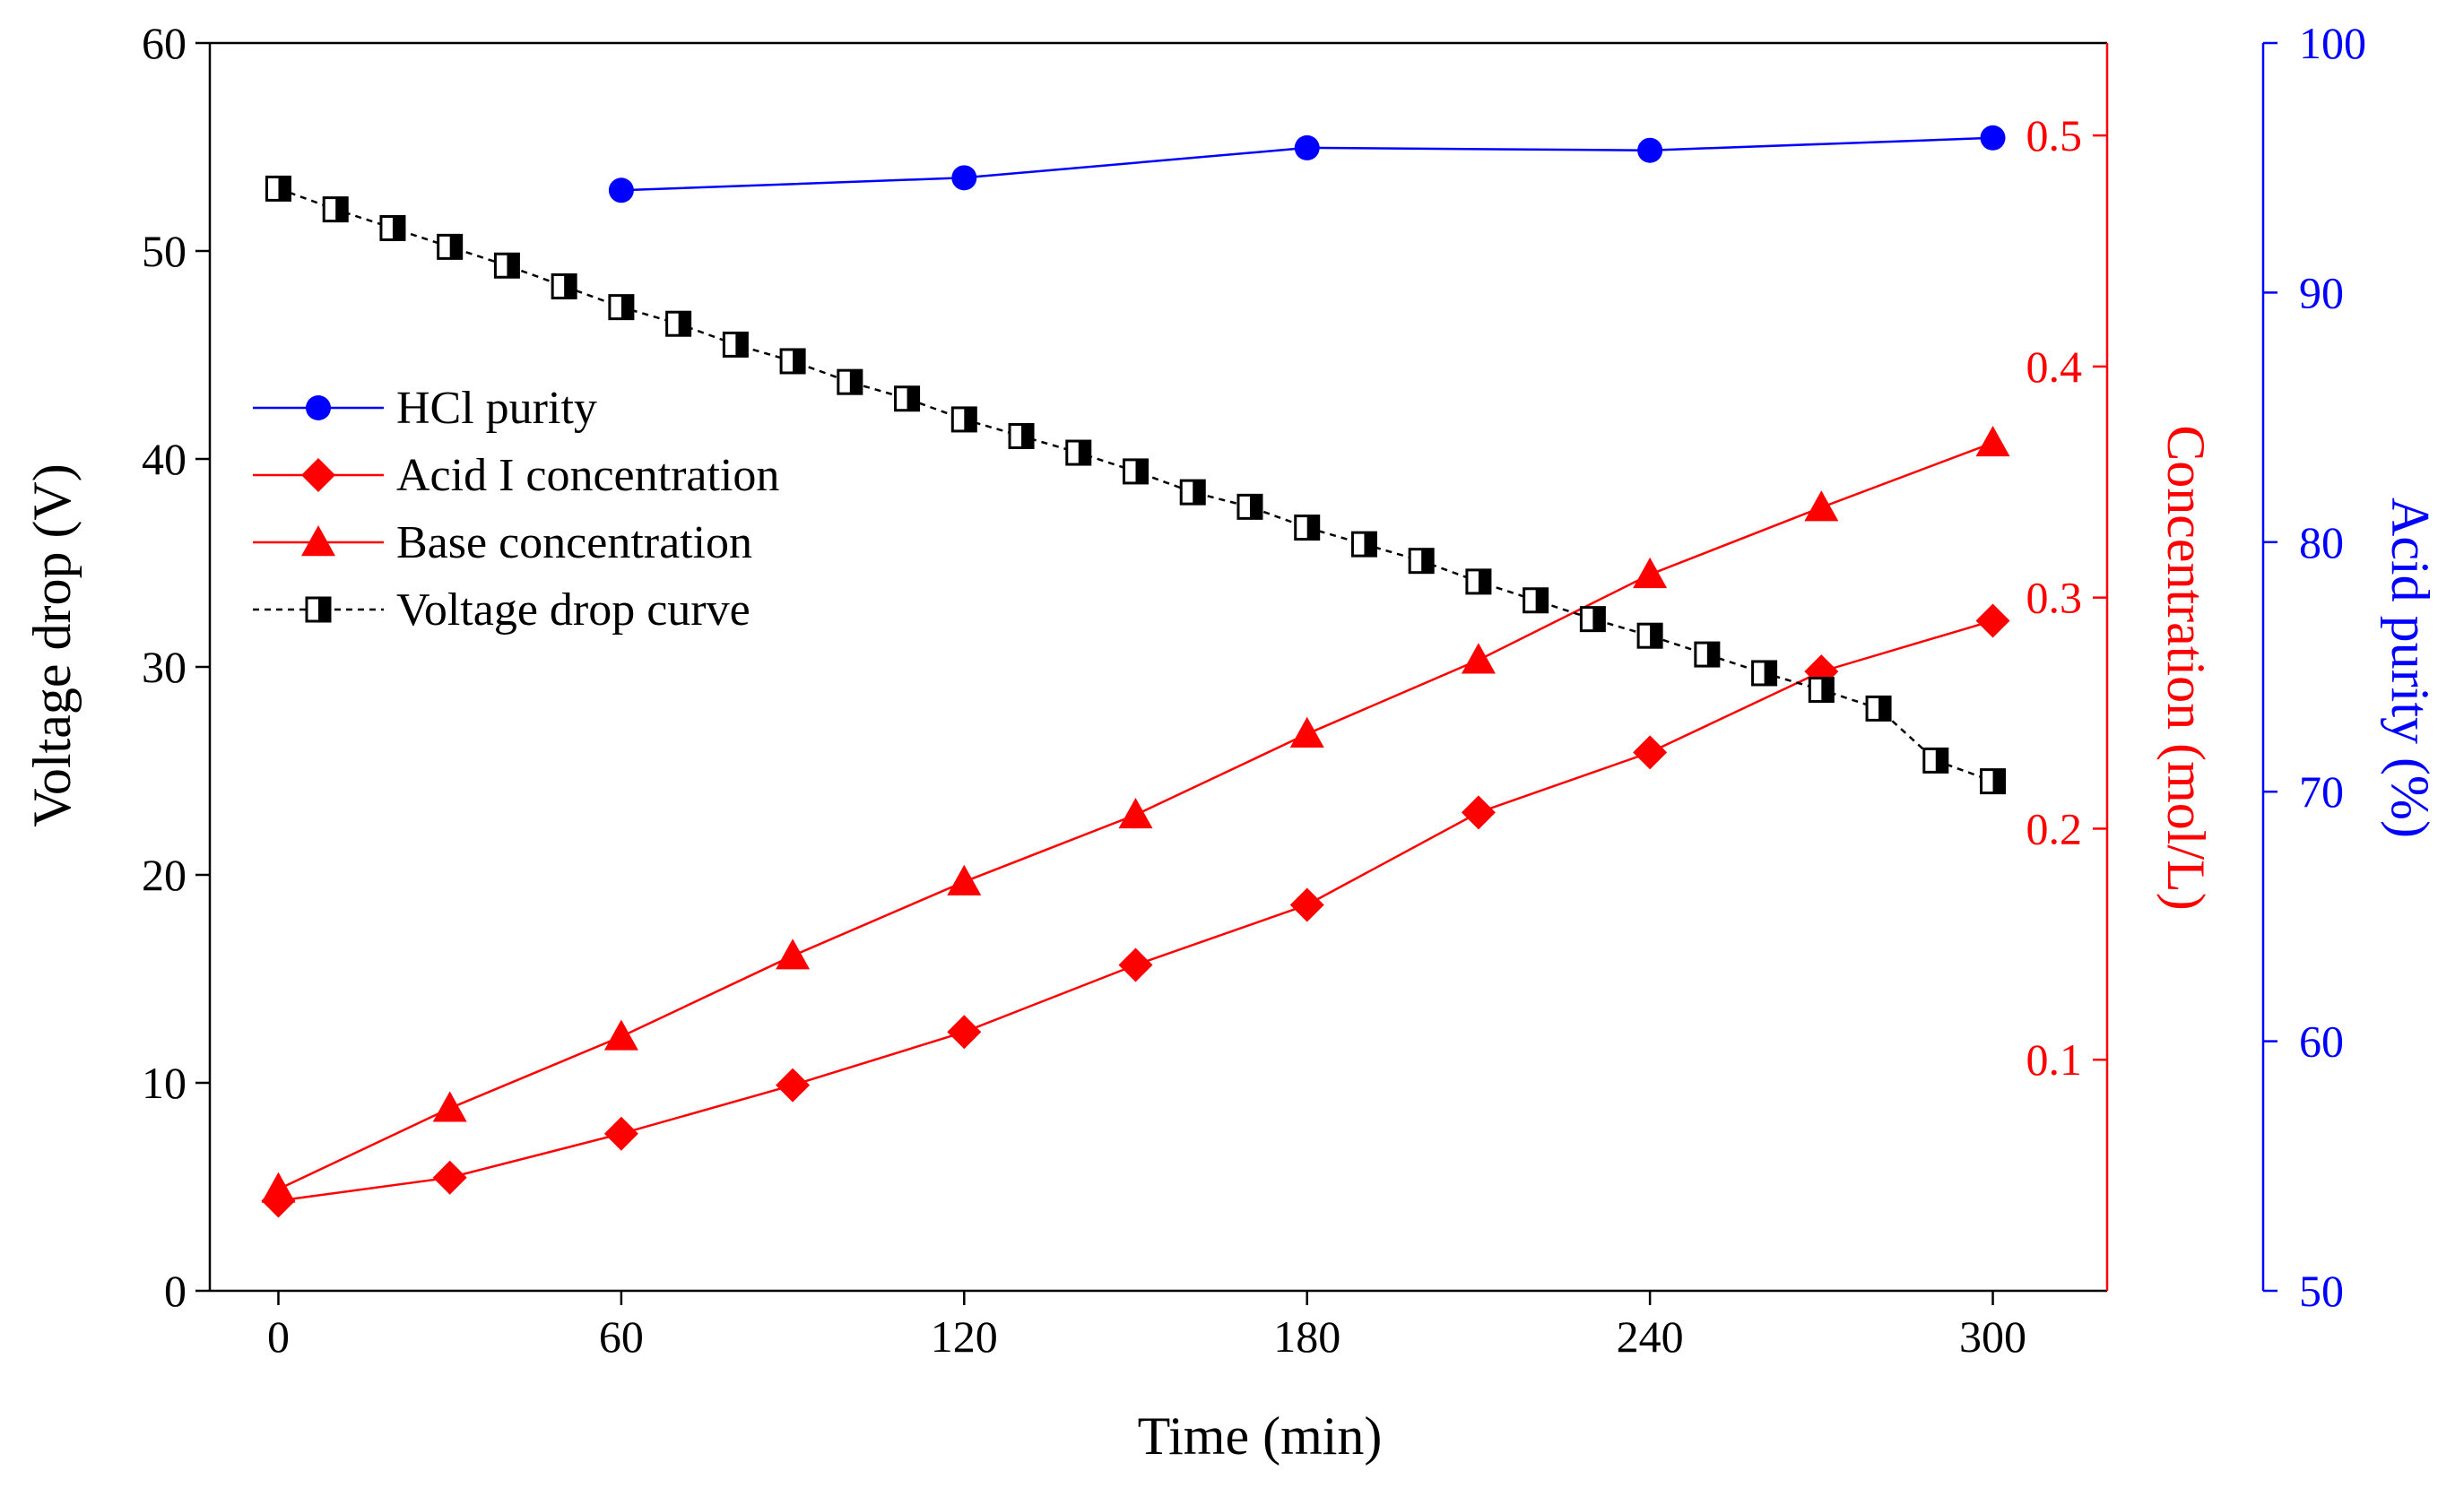 The height and width of the screenshot is (1488, 2464). What do you see at coordinates (2054, 367) in the screenshot?
I see `y-concentration-tick-label: 0.4` at bounding box center [2054, 367].